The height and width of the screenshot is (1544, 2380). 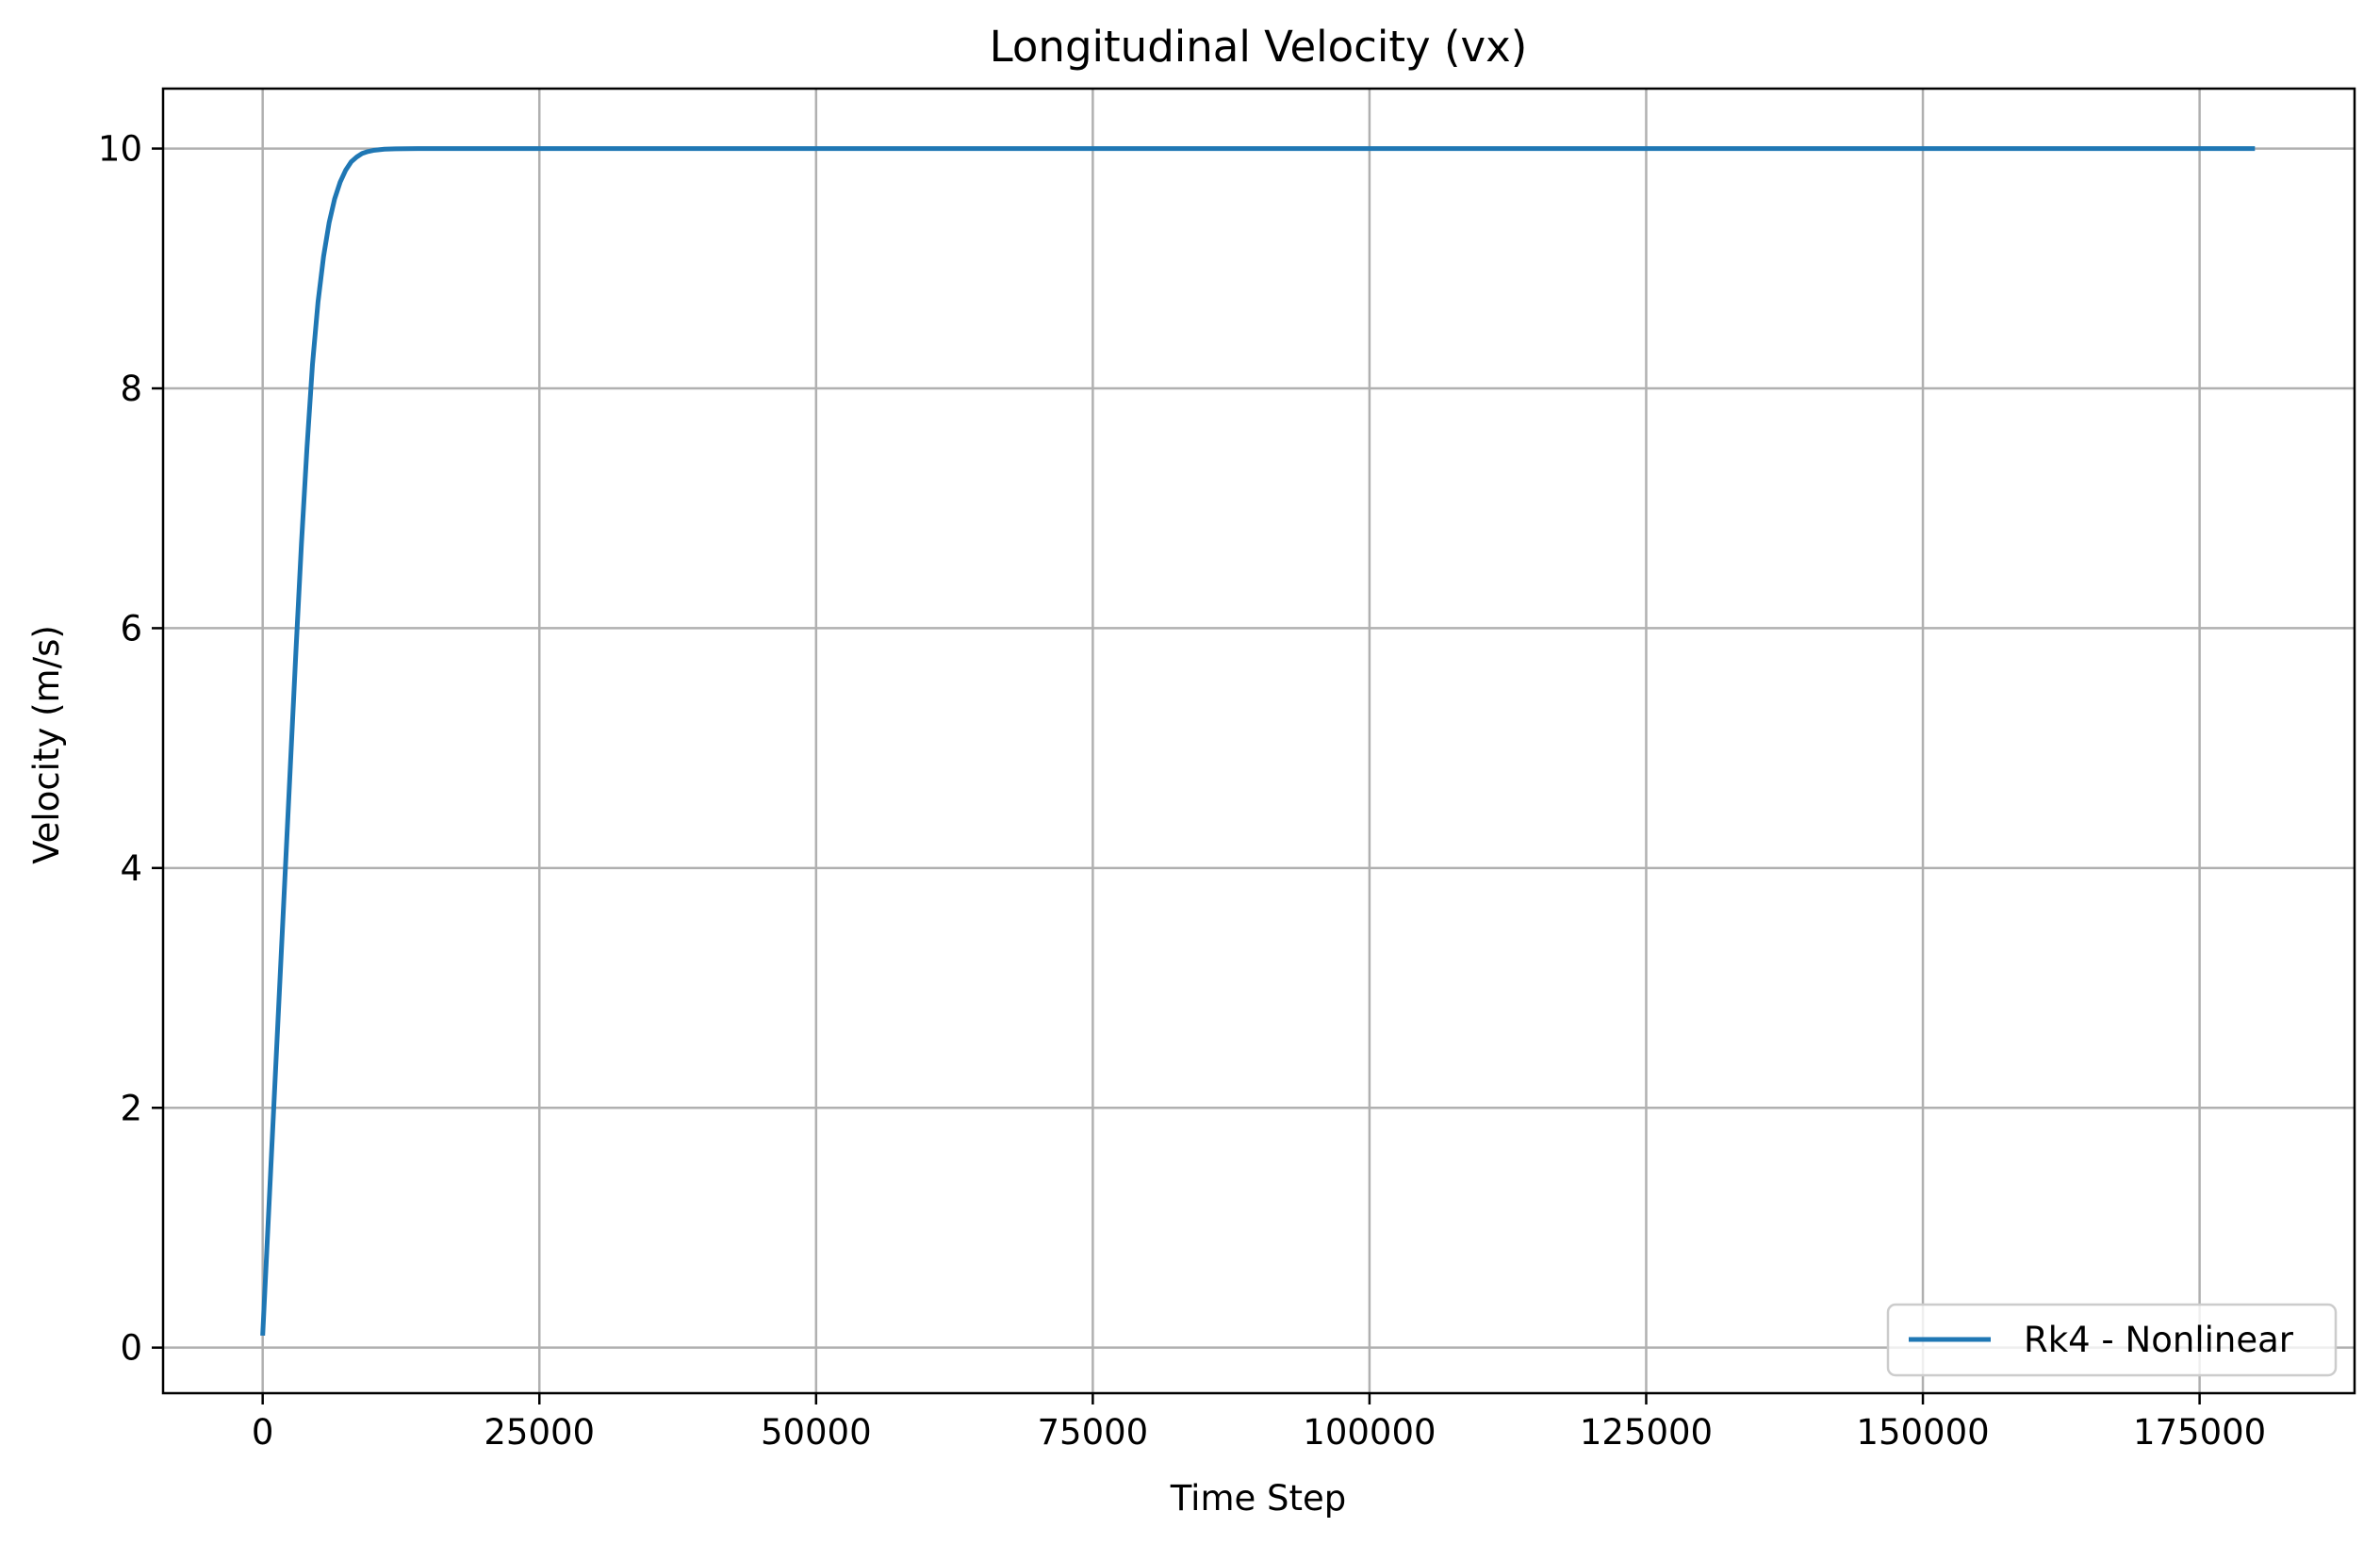 I want to click on y-axis-label: Velocity (m/s), so click(x=46, y=744).